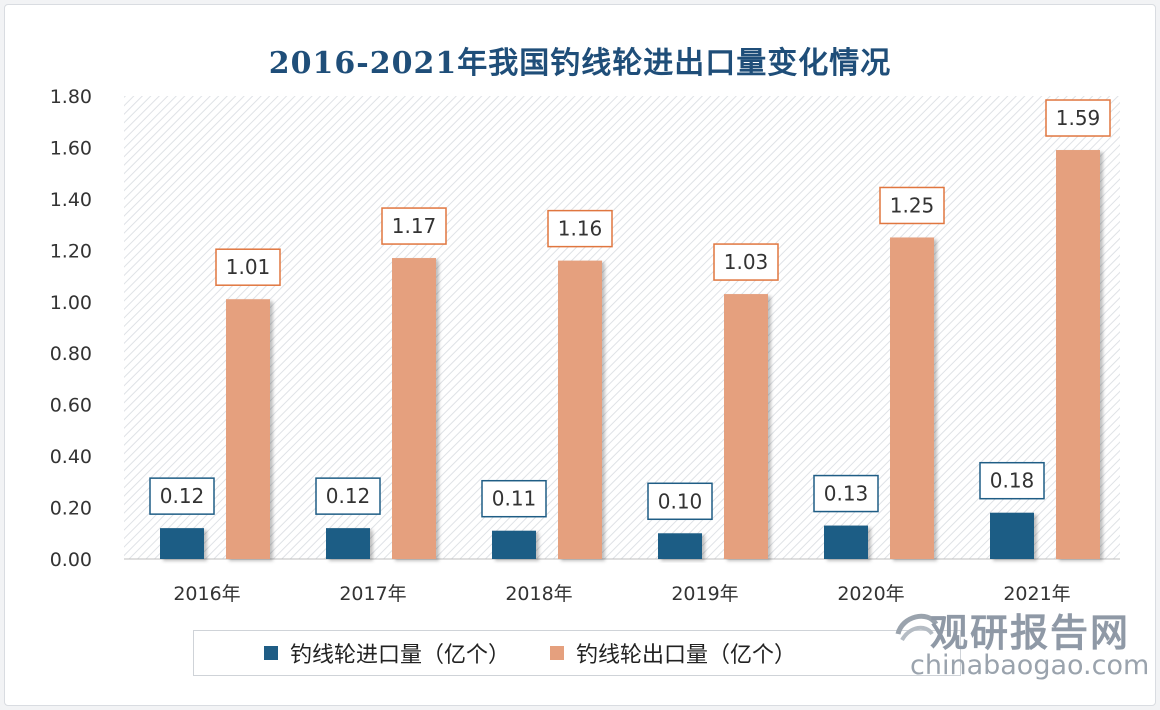 This screenshot has height=710, width=1160. Describe the element at coordinates (71, 200) in the screenshot. I see `y-tick-label: 1.40` at that location.